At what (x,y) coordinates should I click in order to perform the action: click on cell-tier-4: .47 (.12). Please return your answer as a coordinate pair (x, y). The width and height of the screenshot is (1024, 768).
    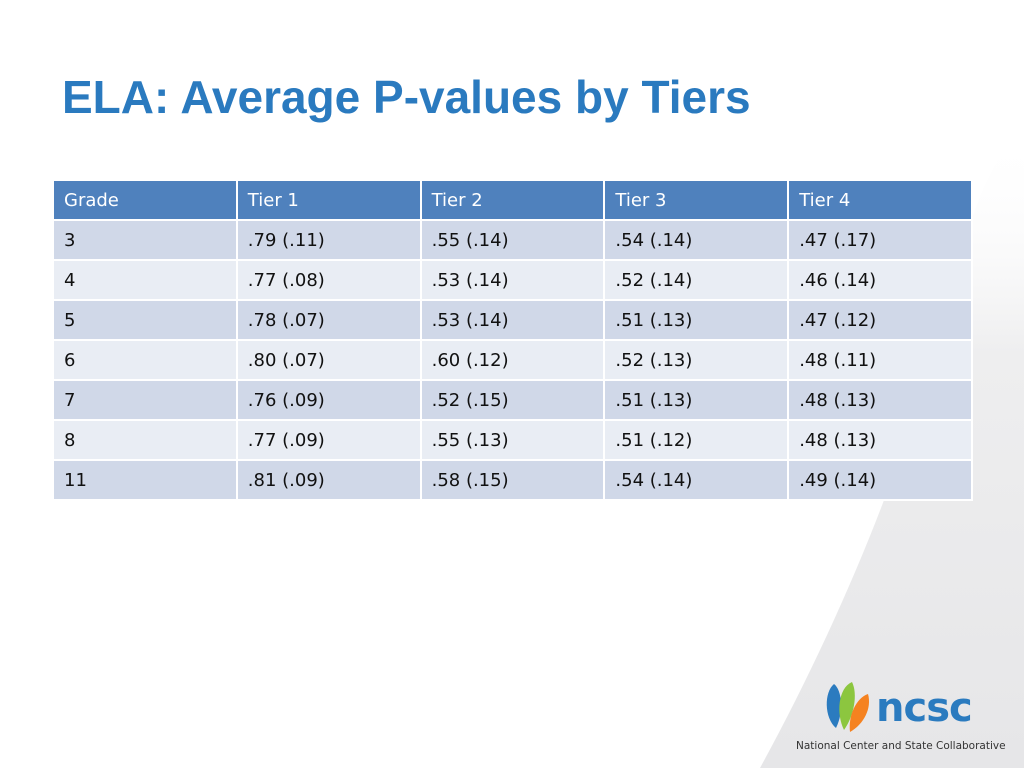
    Looking at the image, I should click on (880, 320).